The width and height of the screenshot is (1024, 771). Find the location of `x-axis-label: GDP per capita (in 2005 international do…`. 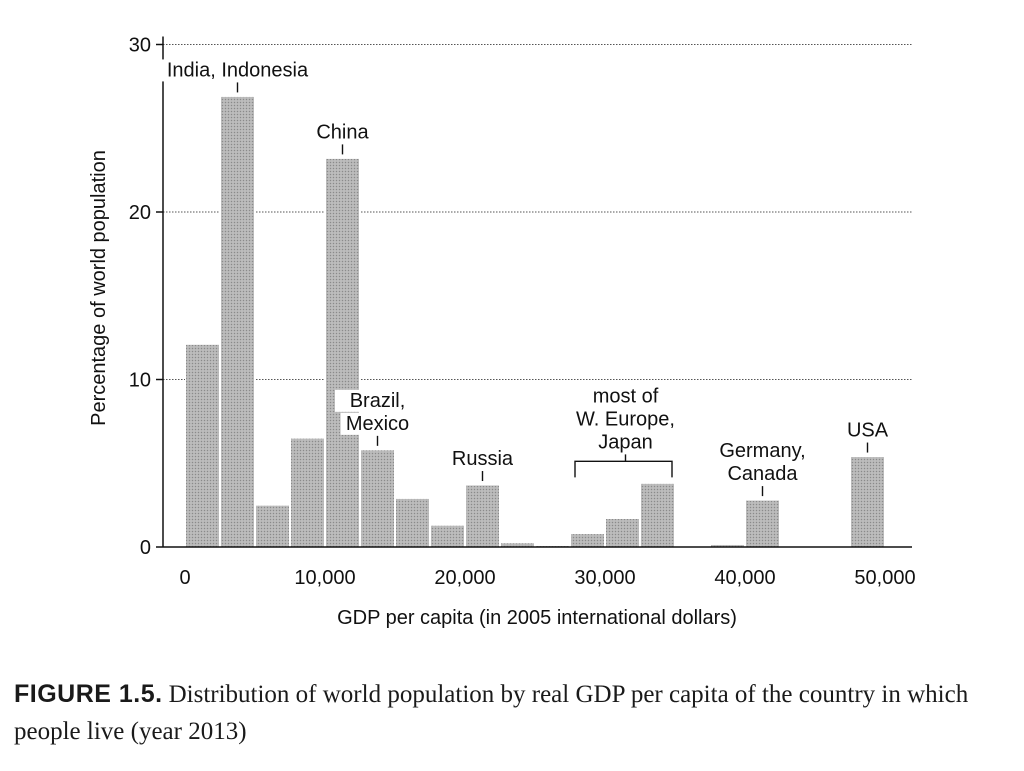

x-axis-label: GDP per capita (in 2005 international do… is located at coordinates (537, 618).